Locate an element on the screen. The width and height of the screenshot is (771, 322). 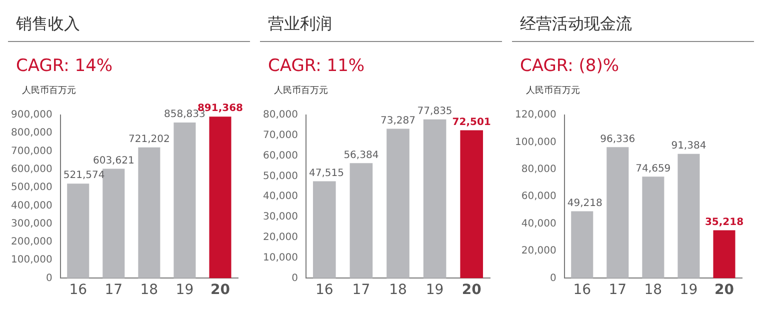
chart-subtitle: CAGR: (8)% is located at coordinates (569, 65).